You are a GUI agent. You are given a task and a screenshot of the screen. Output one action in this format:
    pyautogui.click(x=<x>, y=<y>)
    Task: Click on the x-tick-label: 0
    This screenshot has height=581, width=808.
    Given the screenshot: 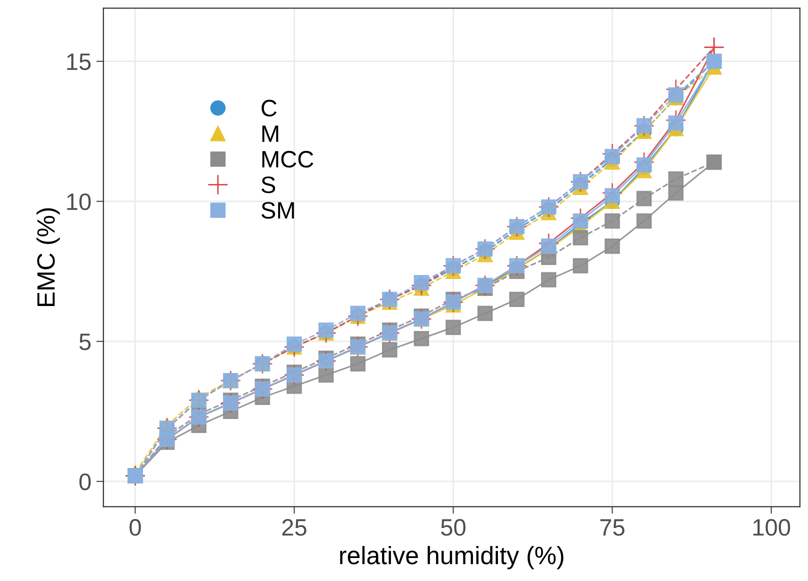 What is the action you would take?
    pyautogui.click(x=135, y=527)
    